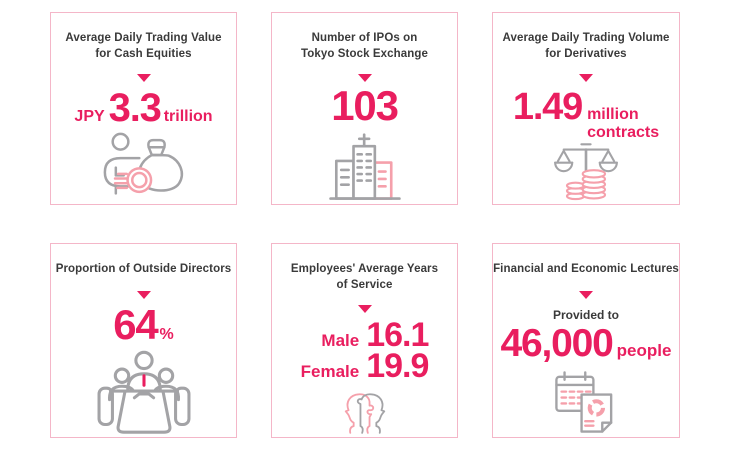  What do you see at coordinates (613, 114) in the screenshot?
I see `unit-line: million` at bounding box center [613, 114].